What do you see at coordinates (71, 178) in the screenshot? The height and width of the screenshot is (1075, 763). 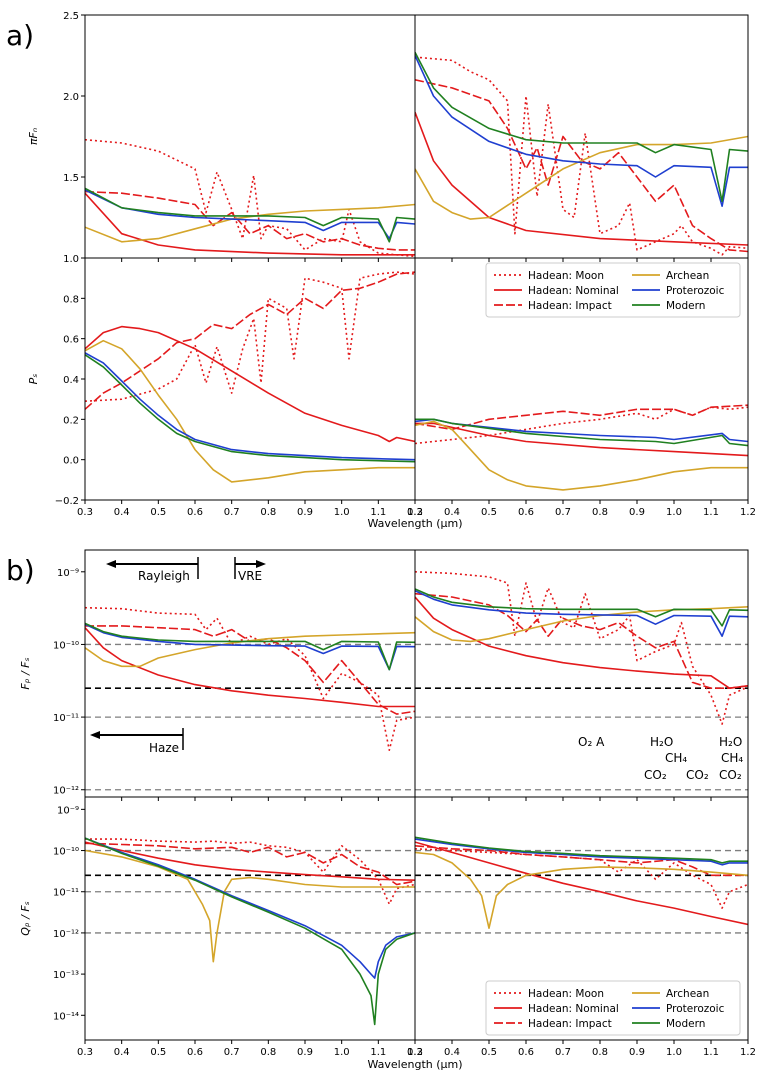 I see `y-tick-label: 1.5` at bounding box center [71, 178].